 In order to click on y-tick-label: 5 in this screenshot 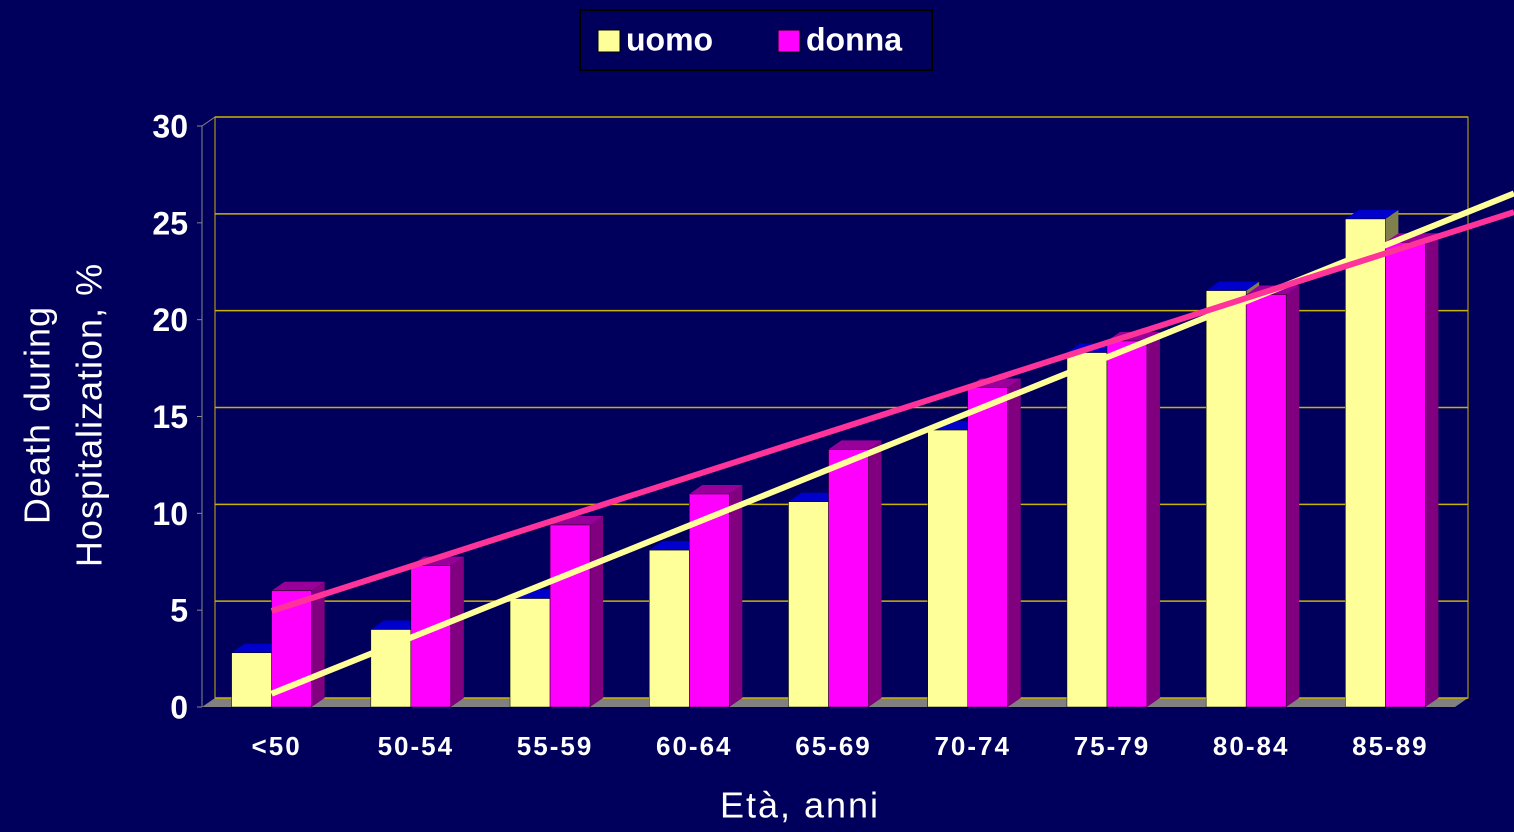, I will do `click(179, 611)`.